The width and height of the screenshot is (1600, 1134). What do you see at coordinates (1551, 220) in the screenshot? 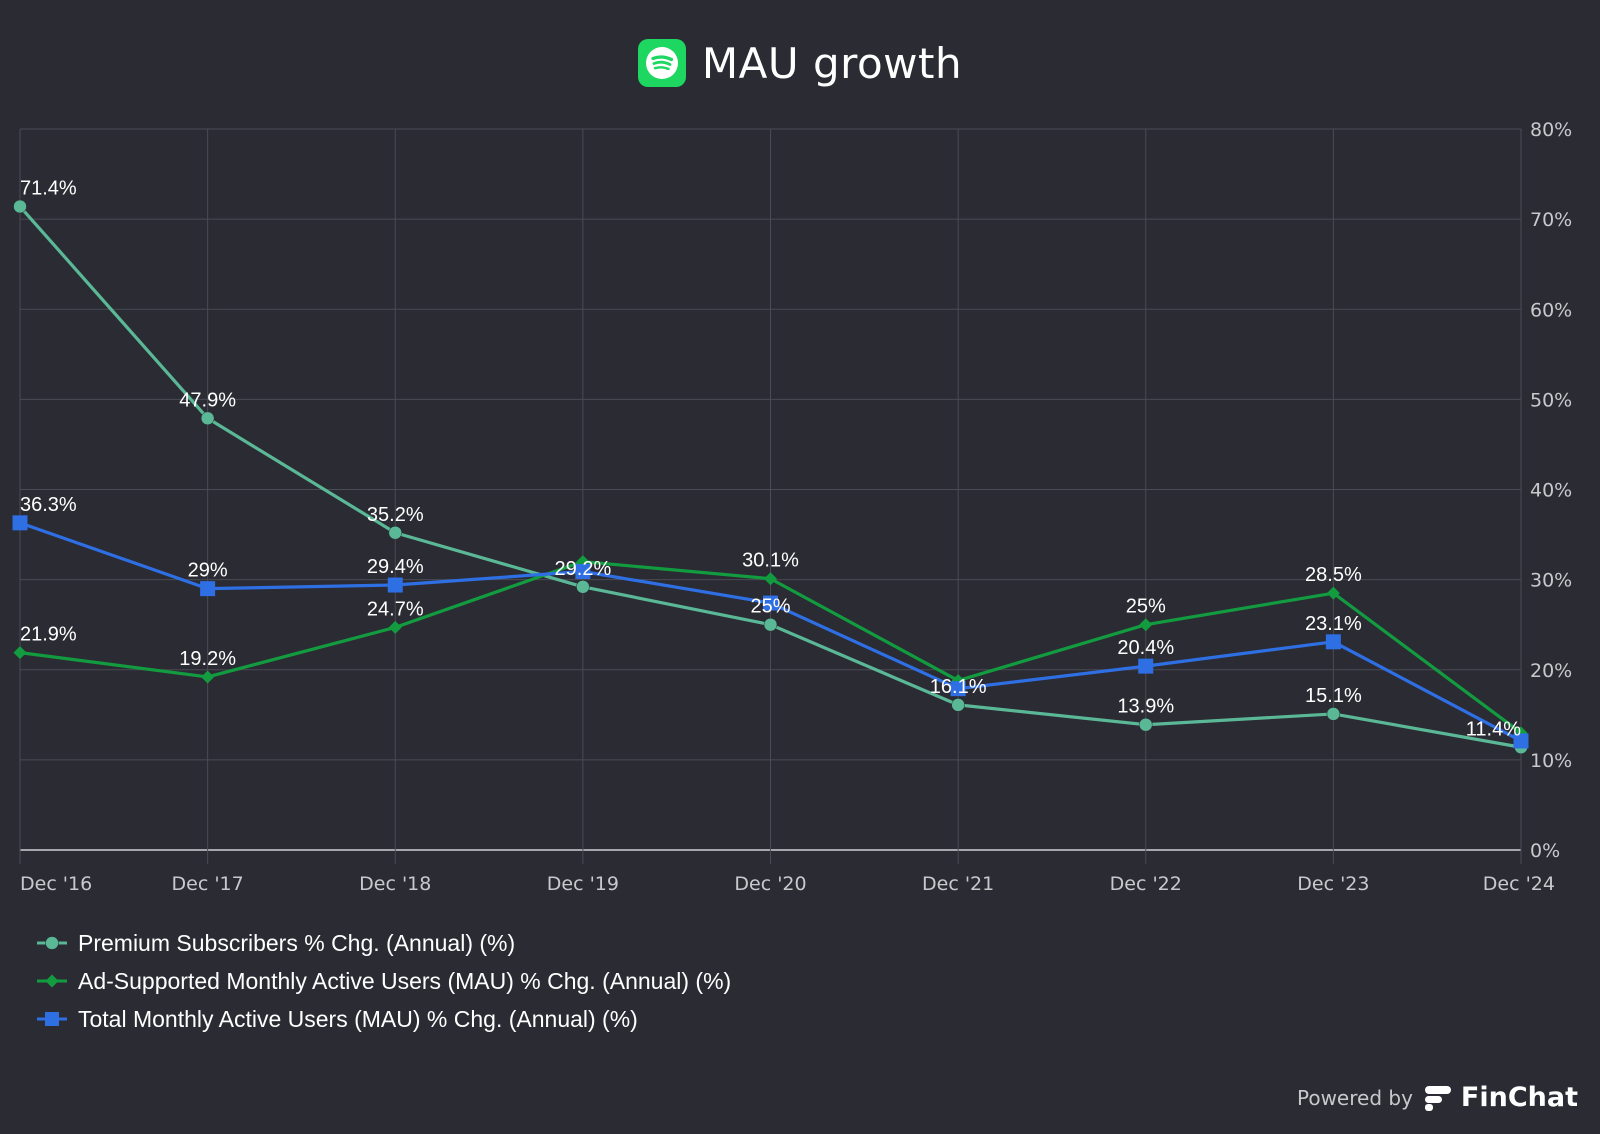
I see `y-tick-label: 70%` at bounding box center [1551, 220].